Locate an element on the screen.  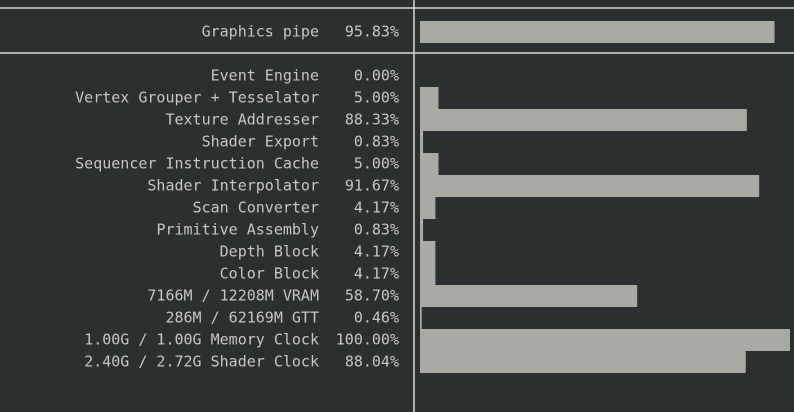
row-percent: 88.33% is located at coordinates (372, 120).